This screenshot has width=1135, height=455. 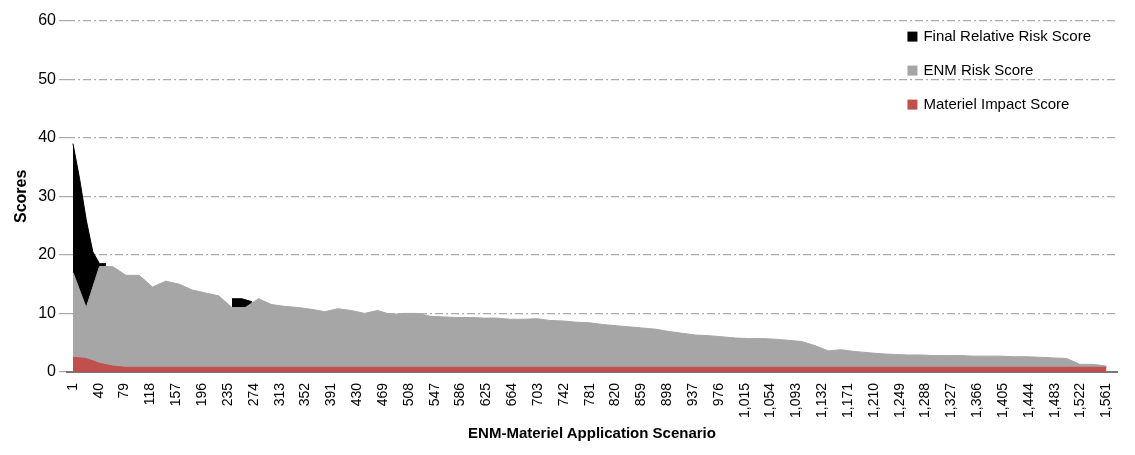 I want to click on x-tick-label: 976, so click(x=717, y=394).